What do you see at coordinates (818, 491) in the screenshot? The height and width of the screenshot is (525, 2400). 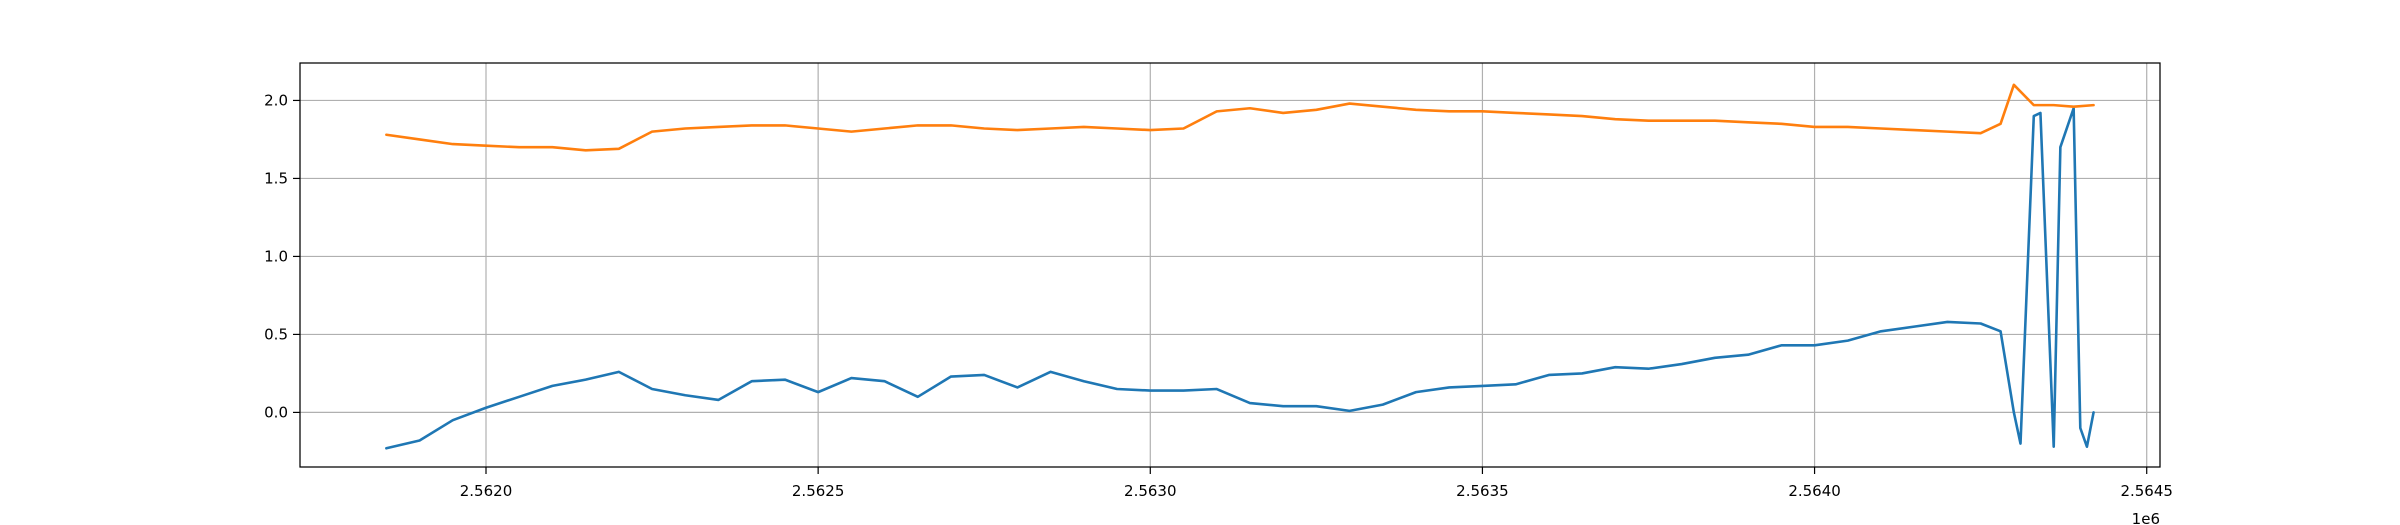 I see `x-tick-label: 2.5625` at bounding box center [818, 491].